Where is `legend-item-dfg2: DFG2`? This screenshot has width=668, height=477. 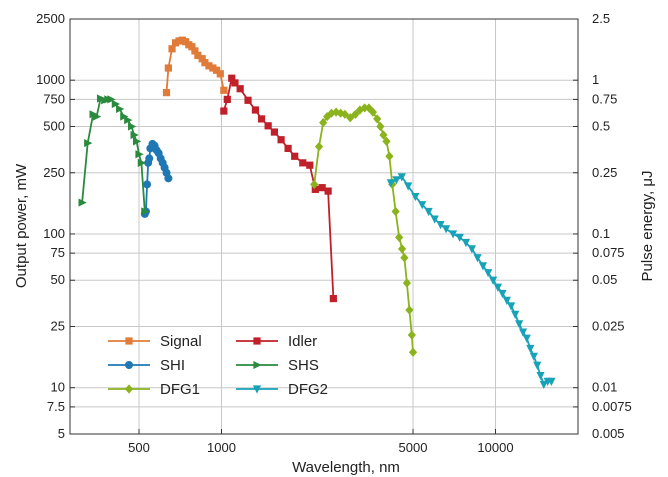 legend-item-dfg2: DFG2 is located at coordinates (282, 389).